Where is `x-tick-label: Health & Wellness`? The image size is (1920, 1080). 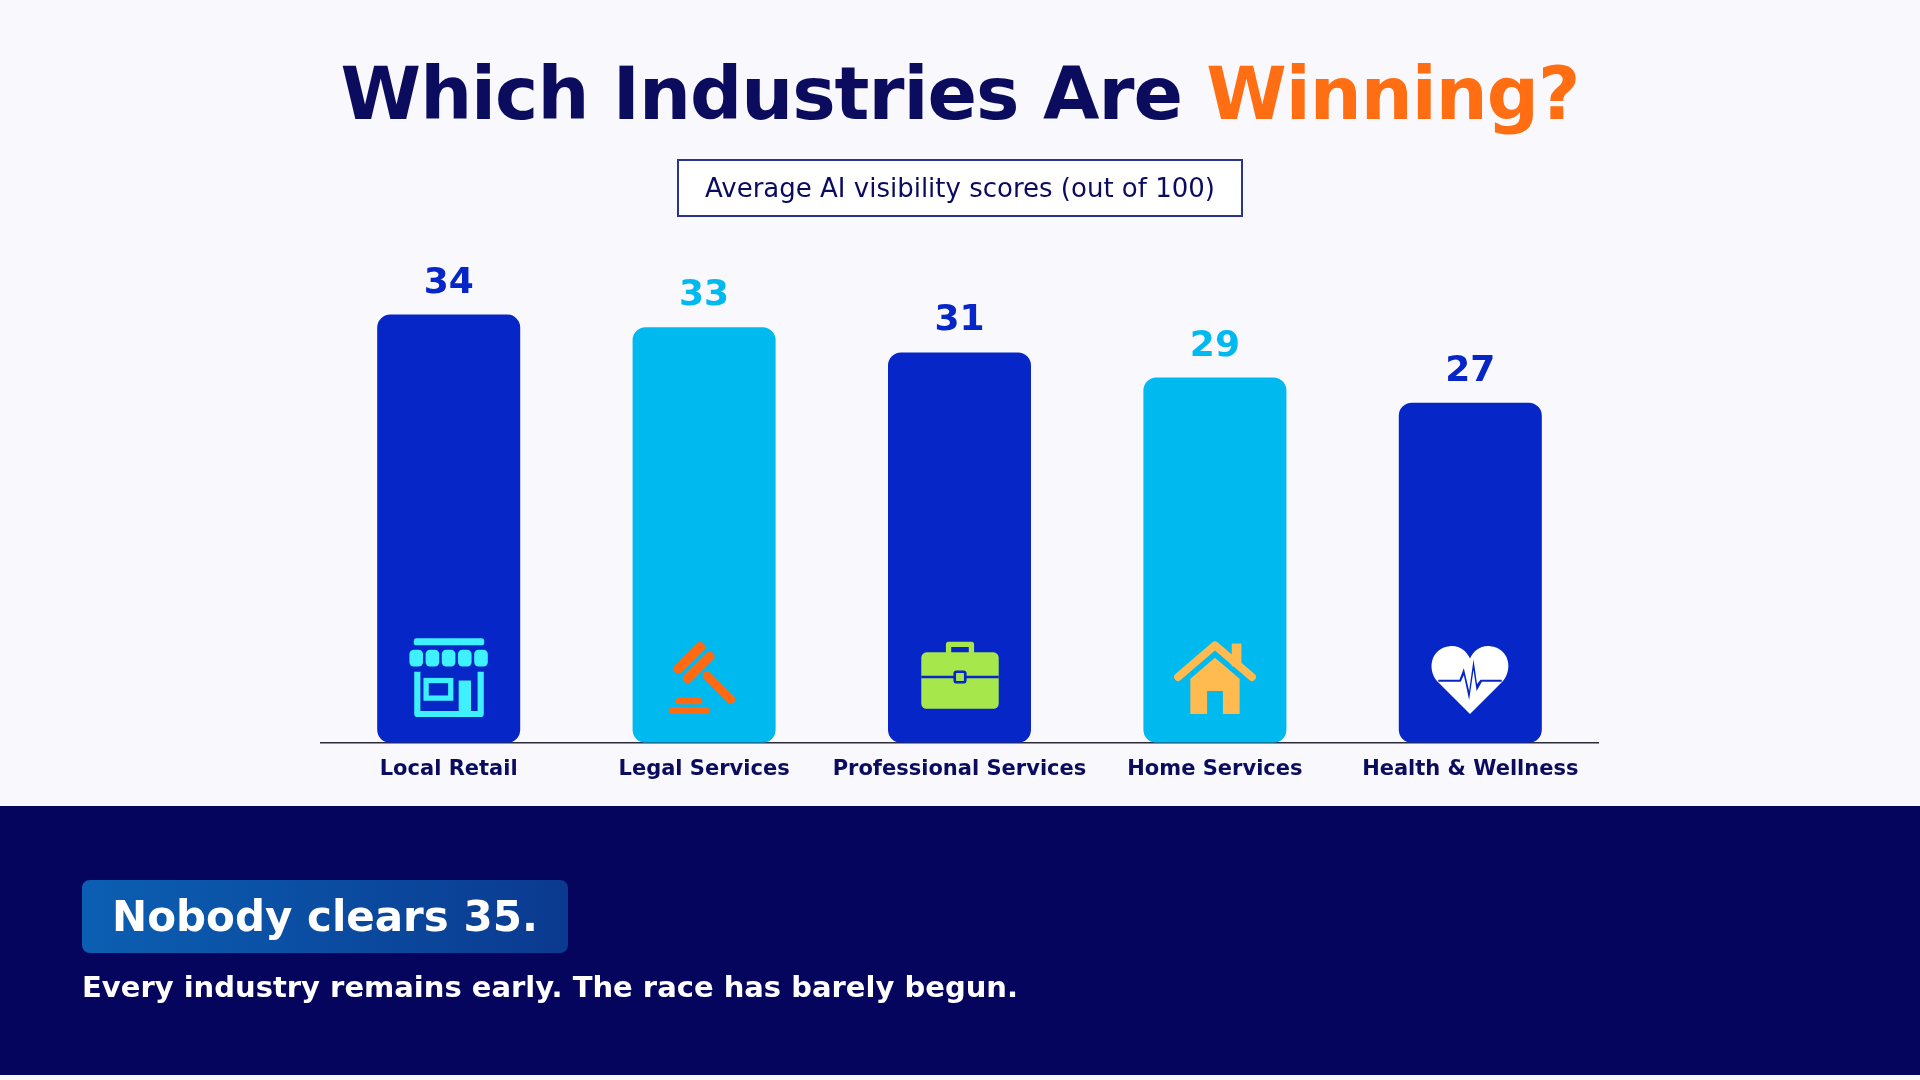
x-tick-label: Health & Wellness is located at coordinates (1470, 767).